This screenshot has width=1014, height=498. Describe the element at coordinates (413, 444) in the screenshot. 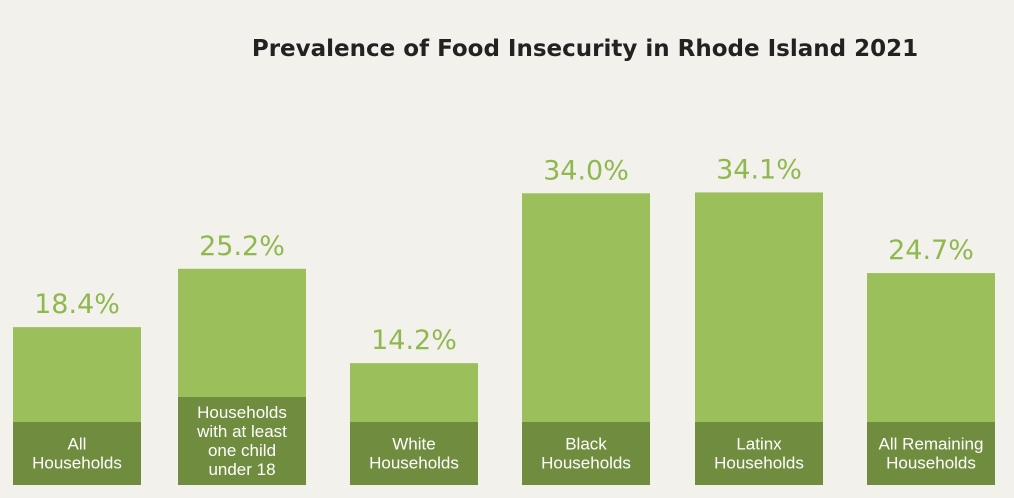

I see `category-label-2-0: White` at that location.